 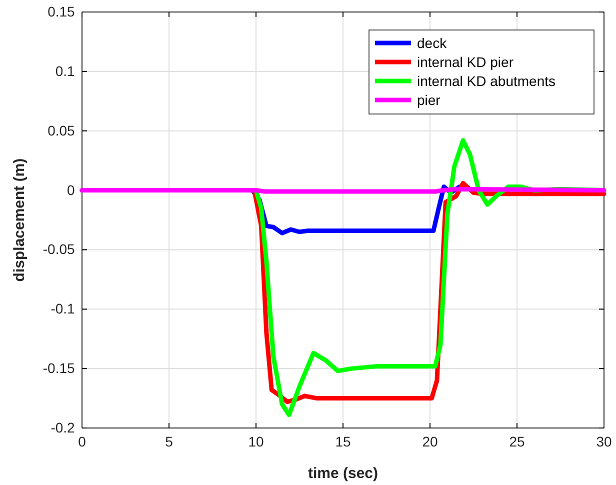 I want to click on x-tick-label: 0, so click(x=82, y=441).